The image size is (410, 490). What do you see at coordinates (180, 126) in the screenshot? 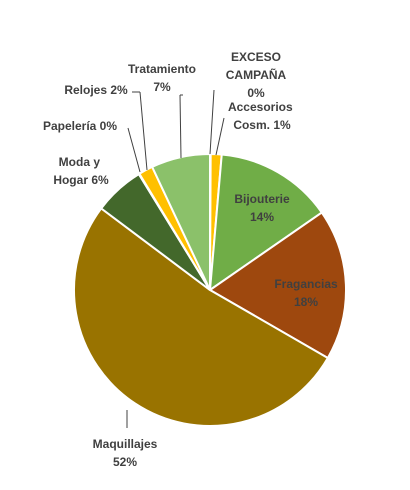
I see `leader-tratamiento` at bounding box center [180, 126].